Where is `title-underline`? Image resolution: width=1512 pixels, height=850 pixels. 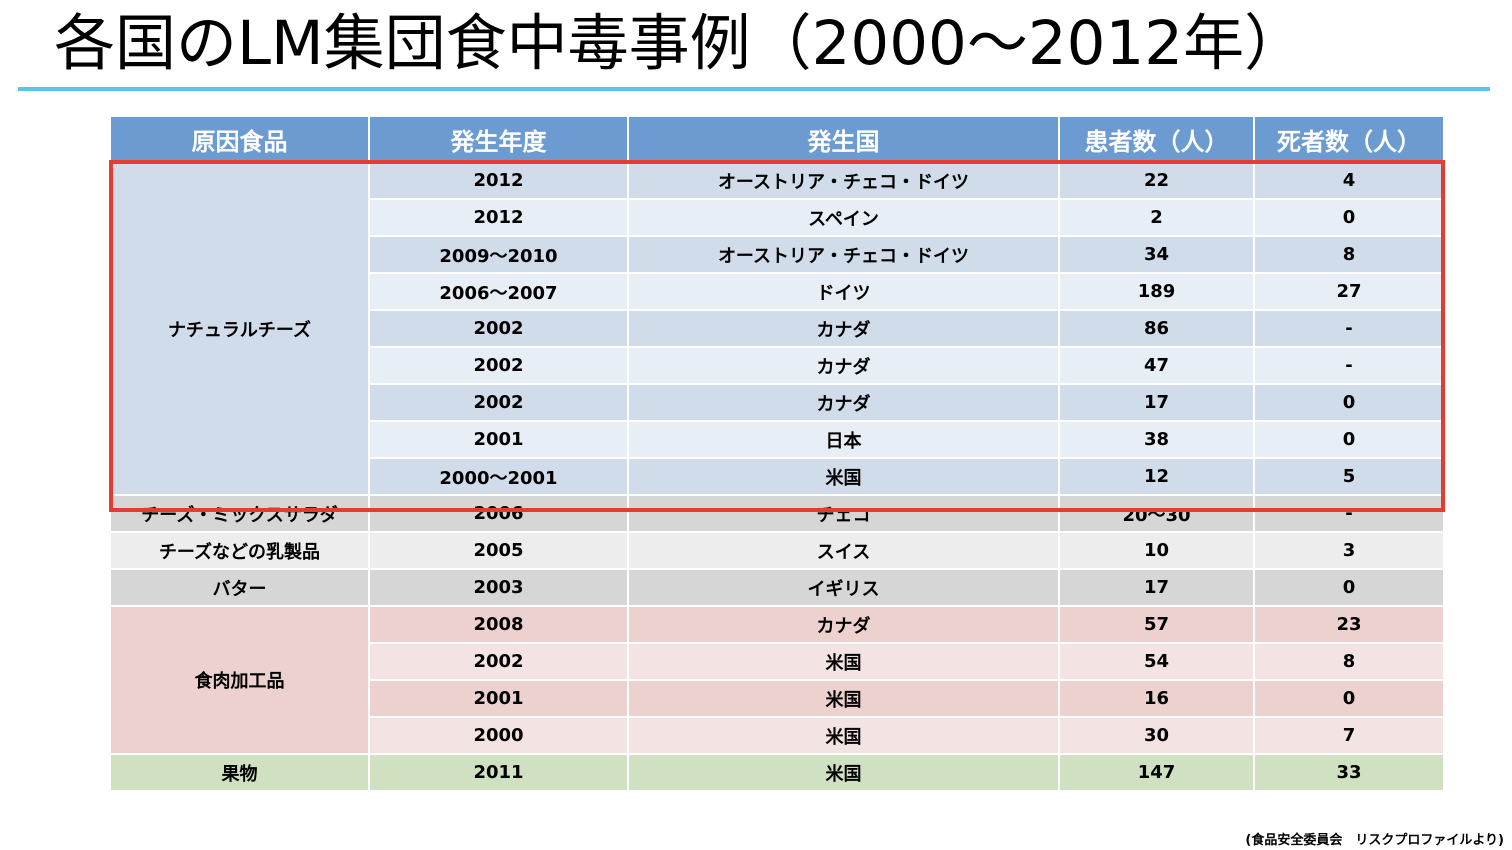
title-underline is located at coordinates (754, 89).